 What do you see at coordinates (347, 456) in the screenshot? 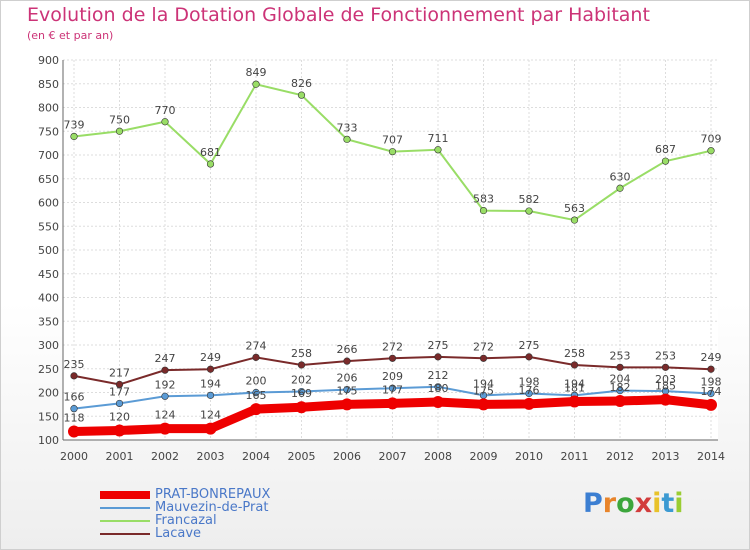
I see `x-tick-label: 2006` at bounding box center [347, 456].